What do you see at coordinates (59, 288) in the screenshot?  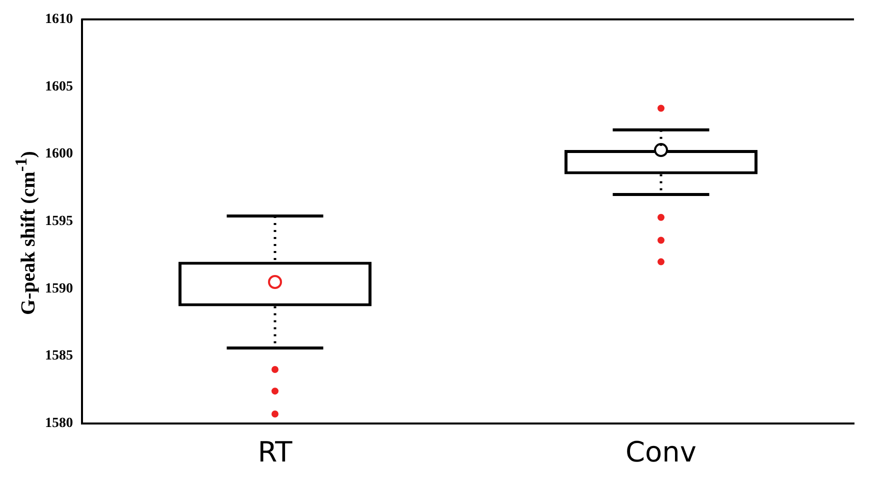 I see `y-tick-label: 1590` at bounding box center [59, 288].